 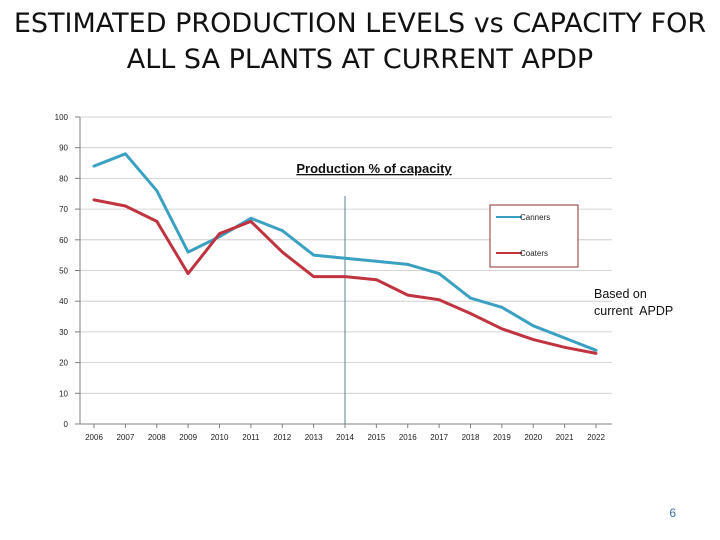 I want to click on annotation-line-2: current APDP, so click(x=633, y=311).